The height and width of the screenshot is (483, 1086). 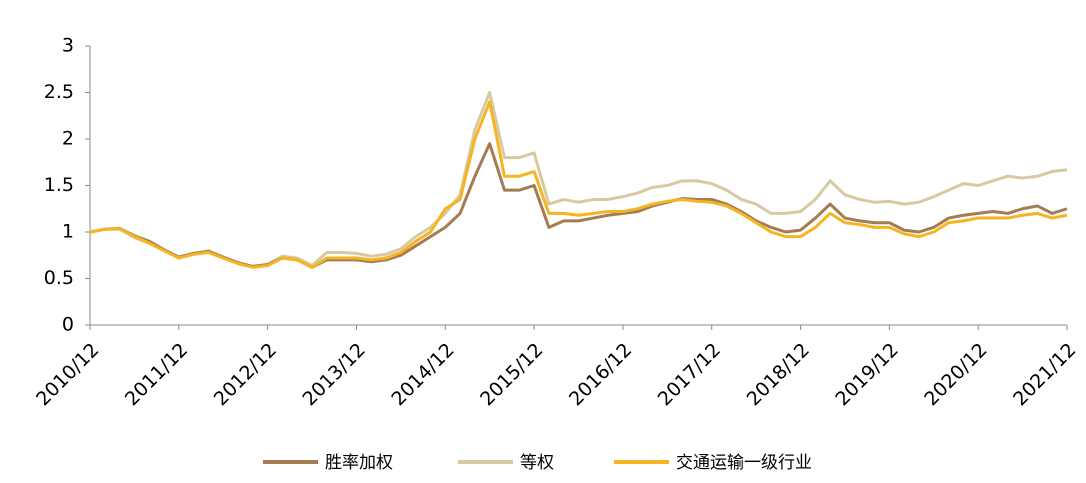 I want to click on legend-label: 胜率加权, so click(x=359, y=463).